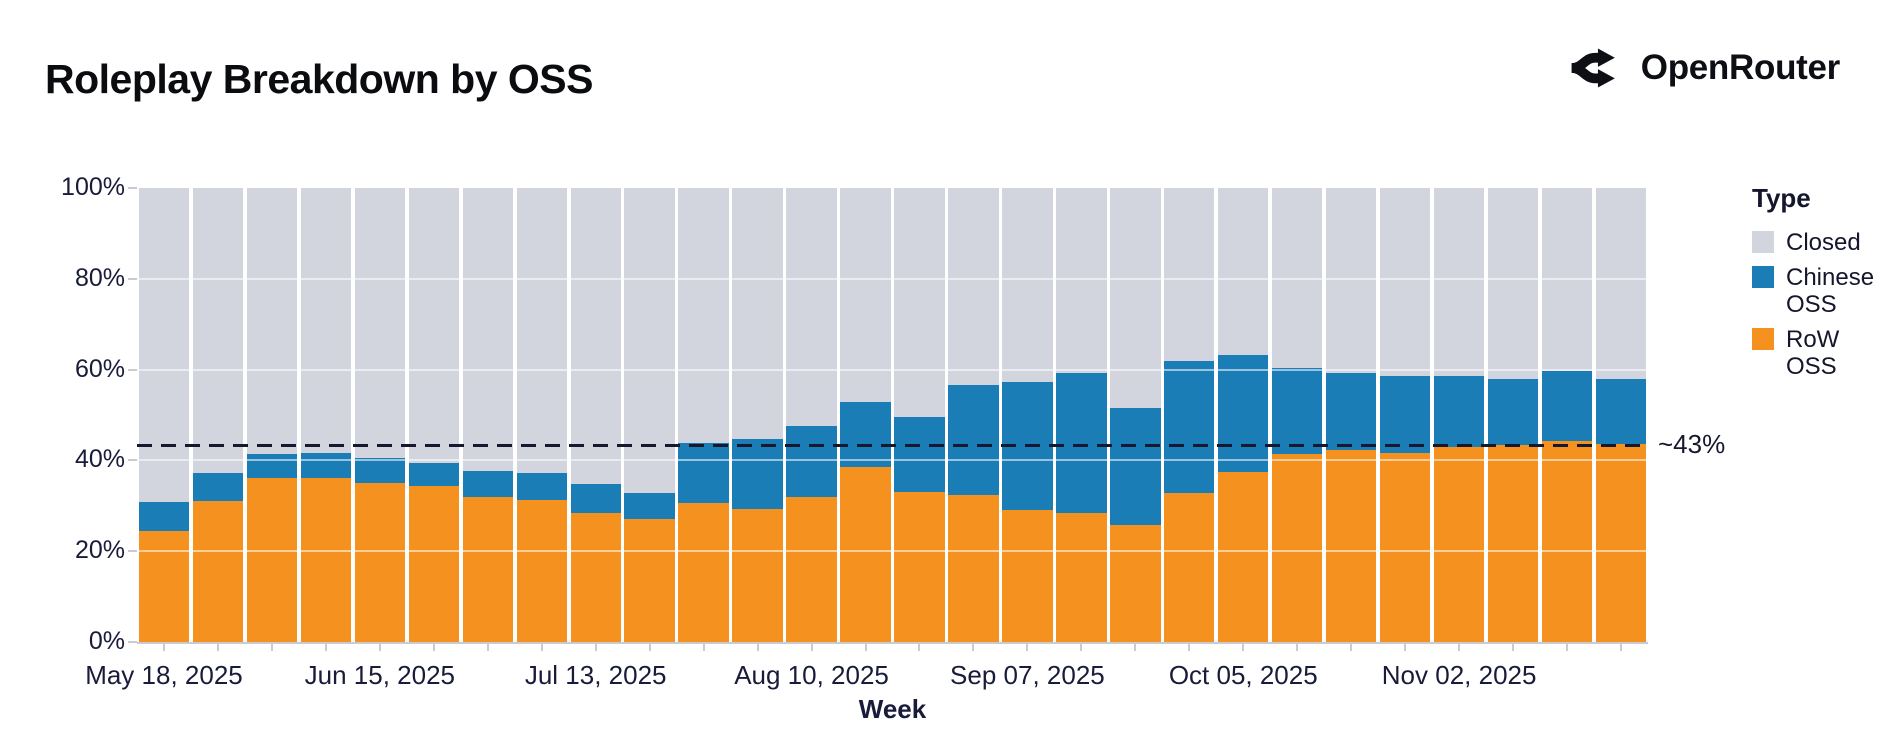 The height and width of the screenshot is (730, 1878). I want to click on y-tick-label: 20%, so click(99, 550).